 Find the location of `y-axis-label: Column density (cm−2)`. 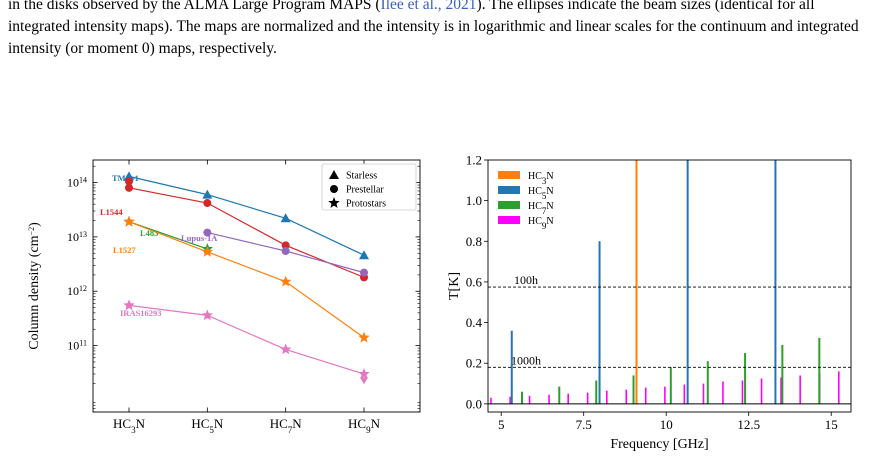

y-axis-label: Column density (cm−2) is located at coordinates (35, 286).